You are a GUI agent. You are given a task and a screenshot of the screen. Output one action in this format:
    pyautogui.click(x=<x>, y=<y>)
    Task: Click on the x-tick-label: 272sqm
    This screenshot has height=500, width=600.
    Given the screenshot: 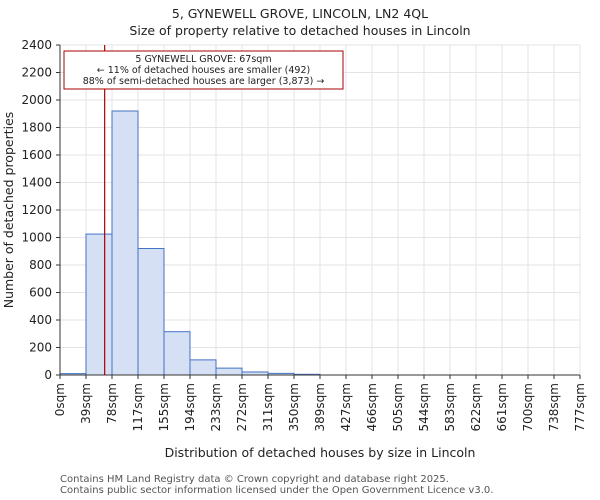 What is the action you would take?
    pyautogui.click(x=242, y=407)
    